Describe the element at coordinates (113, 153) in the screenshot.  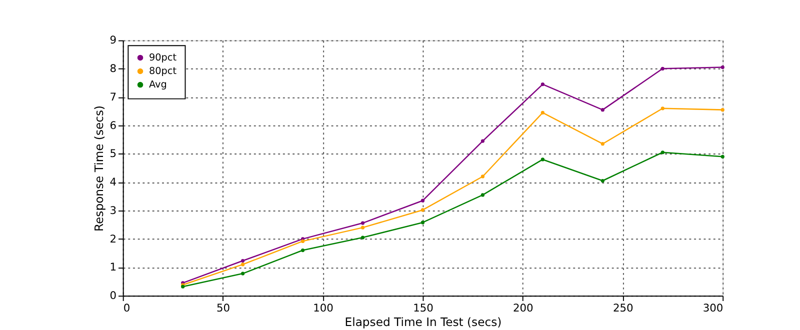
I see `y-tick-label: 5` at that location.